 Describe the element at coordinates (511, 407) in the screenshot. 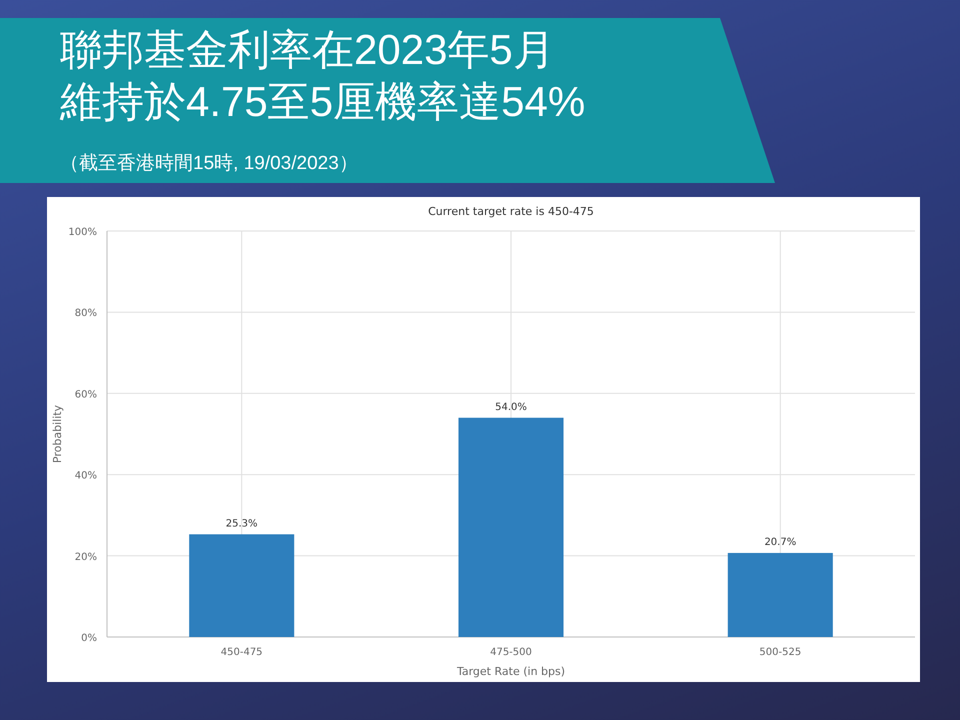

I see `data-label: 54.0%` at that location.